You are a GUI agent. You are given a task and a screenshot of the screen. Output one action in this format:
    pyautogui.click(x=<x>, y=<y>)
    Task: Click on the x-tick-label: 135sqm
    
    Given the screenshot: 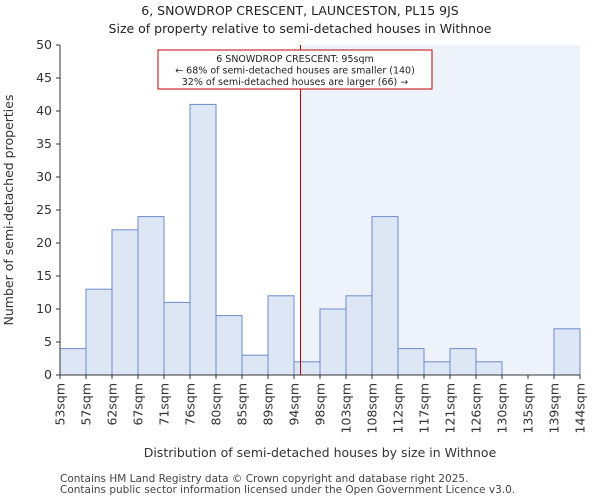 What is the action you would take?
    pyautogui.click(x=528, y=408)
    